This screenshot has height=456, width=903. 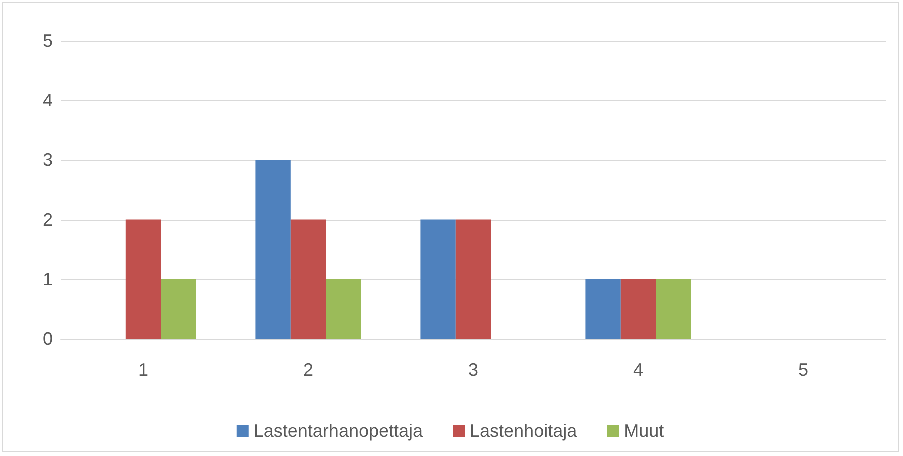 I want to click on x-tick-label: 1, so click(x=143, y=370).